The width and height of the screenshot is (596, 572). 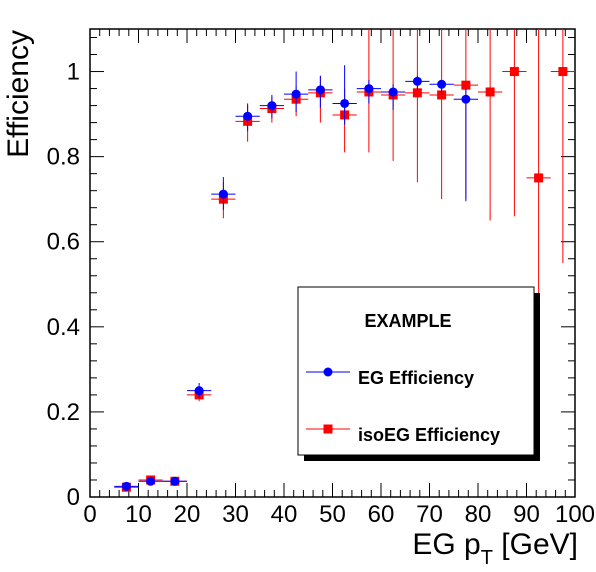 I want to click on legend-entry-iso-eg: isoEG Efficiency, so click(x=403, y=434).